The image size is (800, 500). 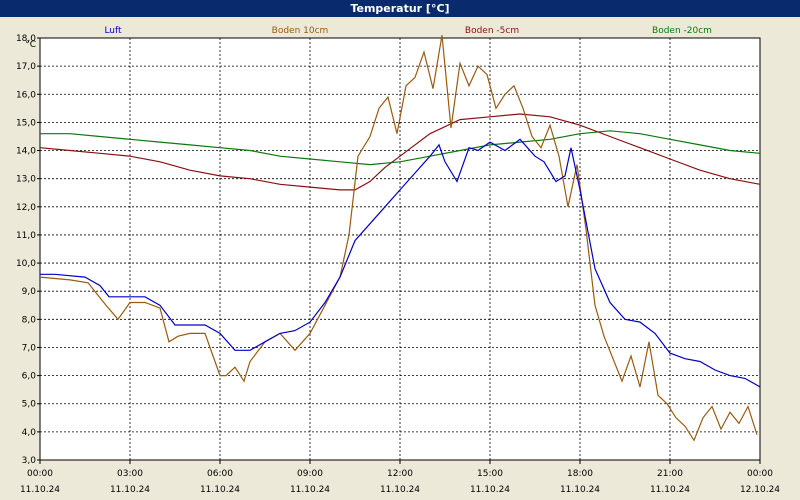 I want to click on x-tick-date: 12.10.24, so click(x=760, y=490).